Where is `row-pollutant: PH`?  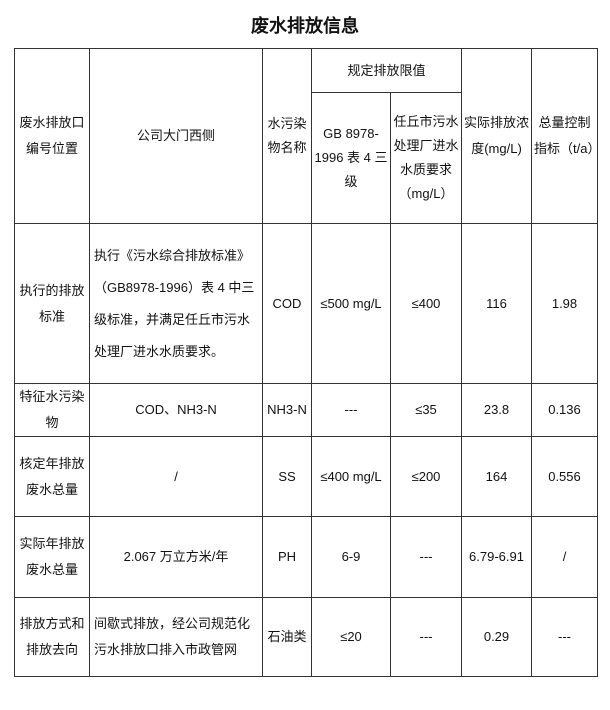 row-pollutant: PH is located at coordinates (287, 557).